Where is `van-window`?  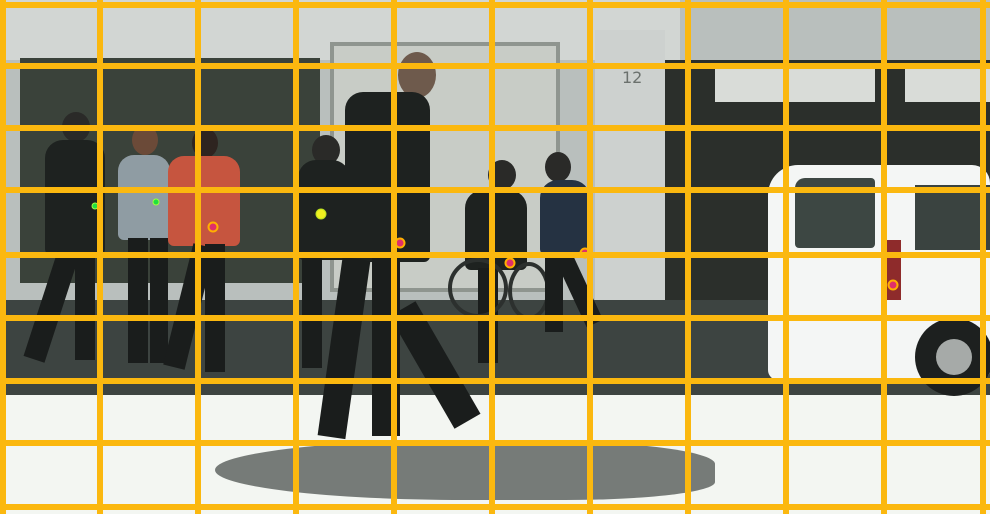 van-window is located at coordinates (952, 217).